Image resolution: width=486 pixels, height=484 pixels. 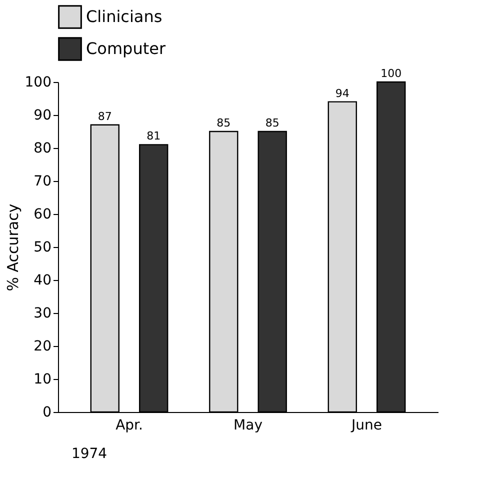 I want to click on x-tick-label: May, so click(x=248, y=426).